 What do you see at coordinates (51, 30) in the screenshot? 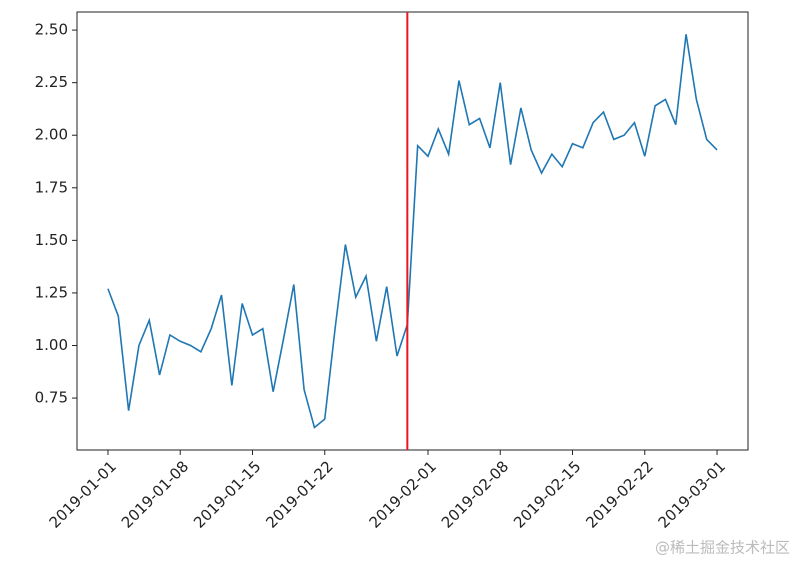
I see `y-tick-label: 2.50` at bounding box center [51, 30].